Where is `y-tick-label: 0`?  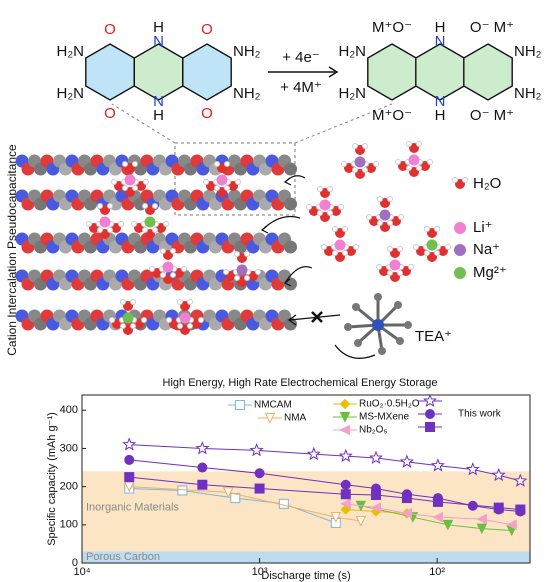 y-tick-label: 0 is located at coordinates (75, 563).